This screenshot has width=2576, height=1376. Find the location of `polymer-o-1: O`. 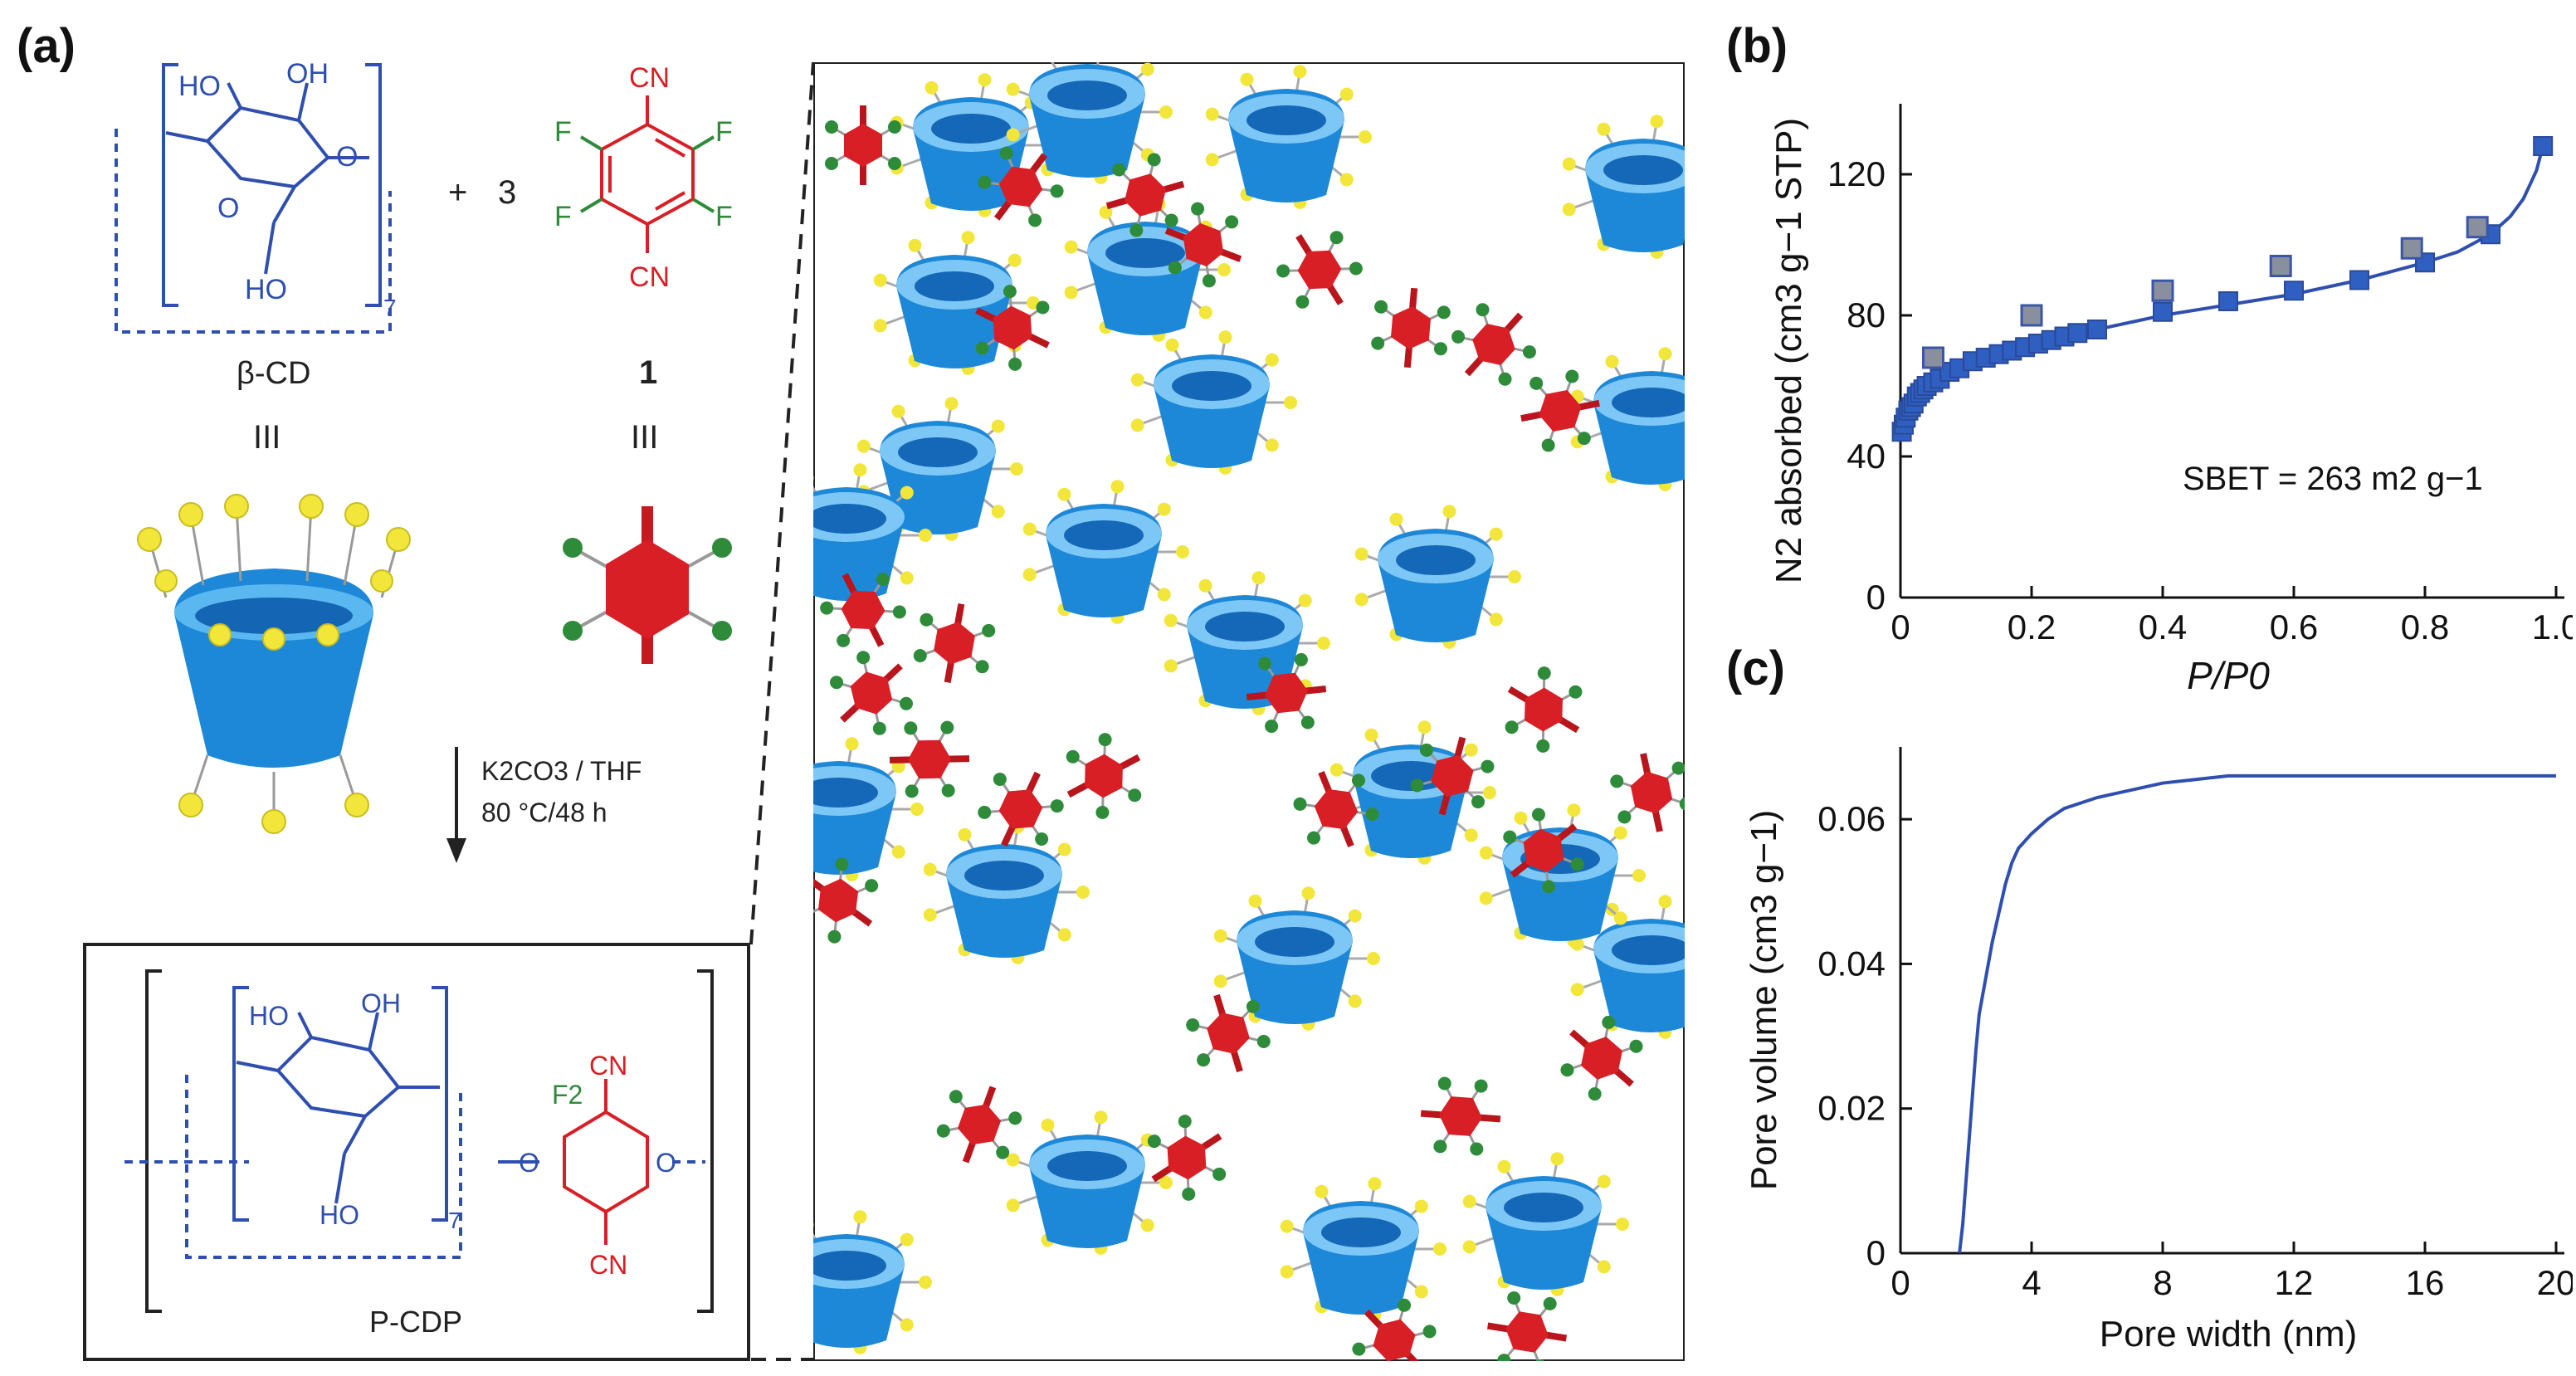

polymer-o-1: O is located at coordinates (529, 1163).